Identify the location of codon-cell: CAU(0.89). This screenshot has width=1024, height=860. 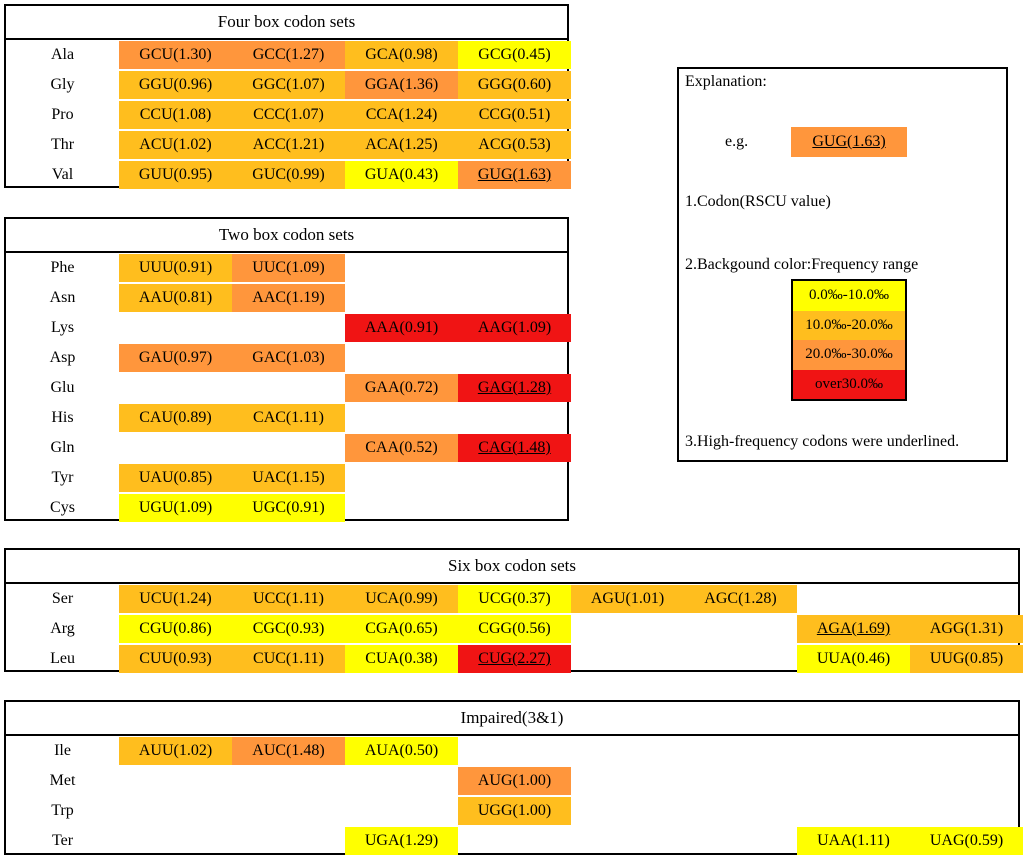
(175, 418).